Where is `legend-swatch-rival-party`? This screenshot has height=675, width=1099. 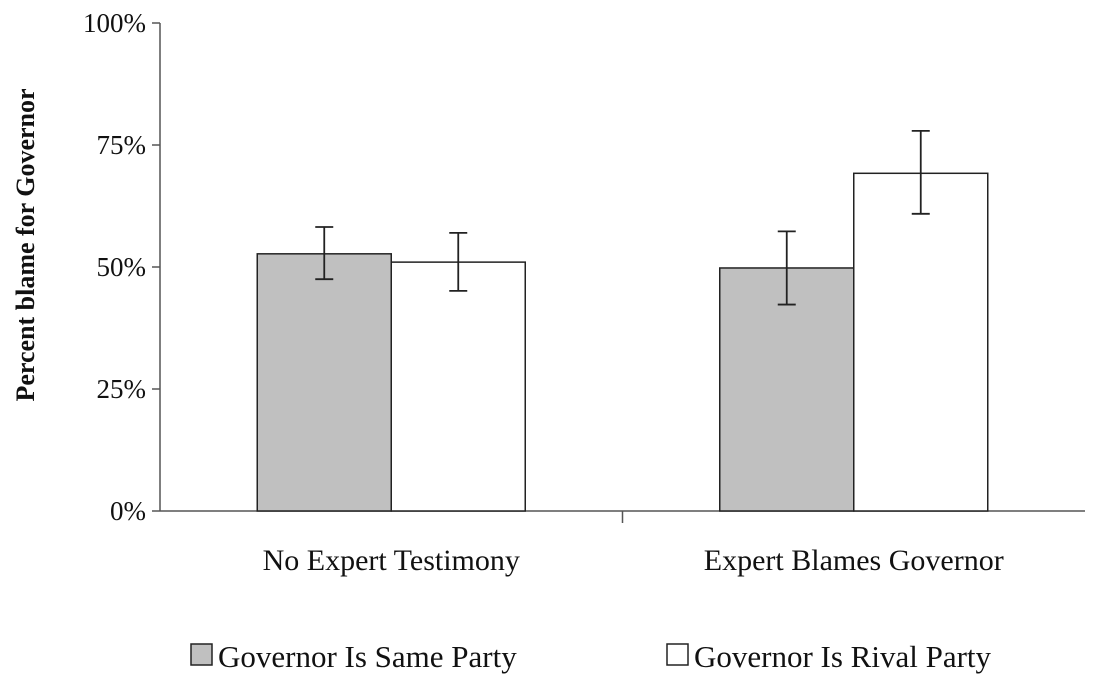 legend-swatch-rival-party is located at coordinates (677, 654).